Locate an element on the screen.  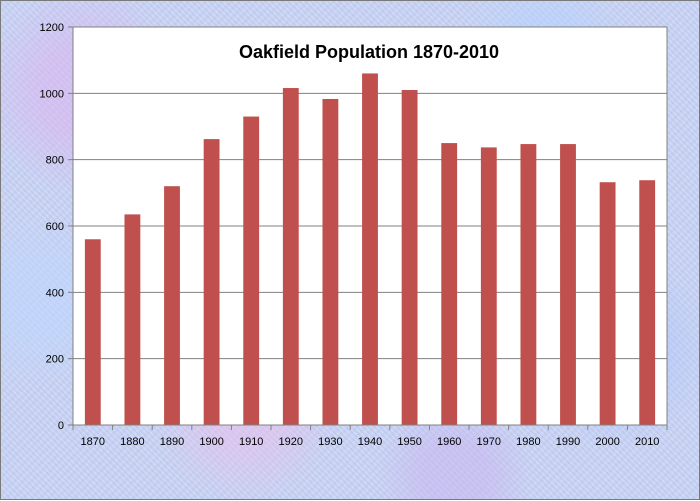
y-tick-label: 200 is located at coordinates (55, 360).